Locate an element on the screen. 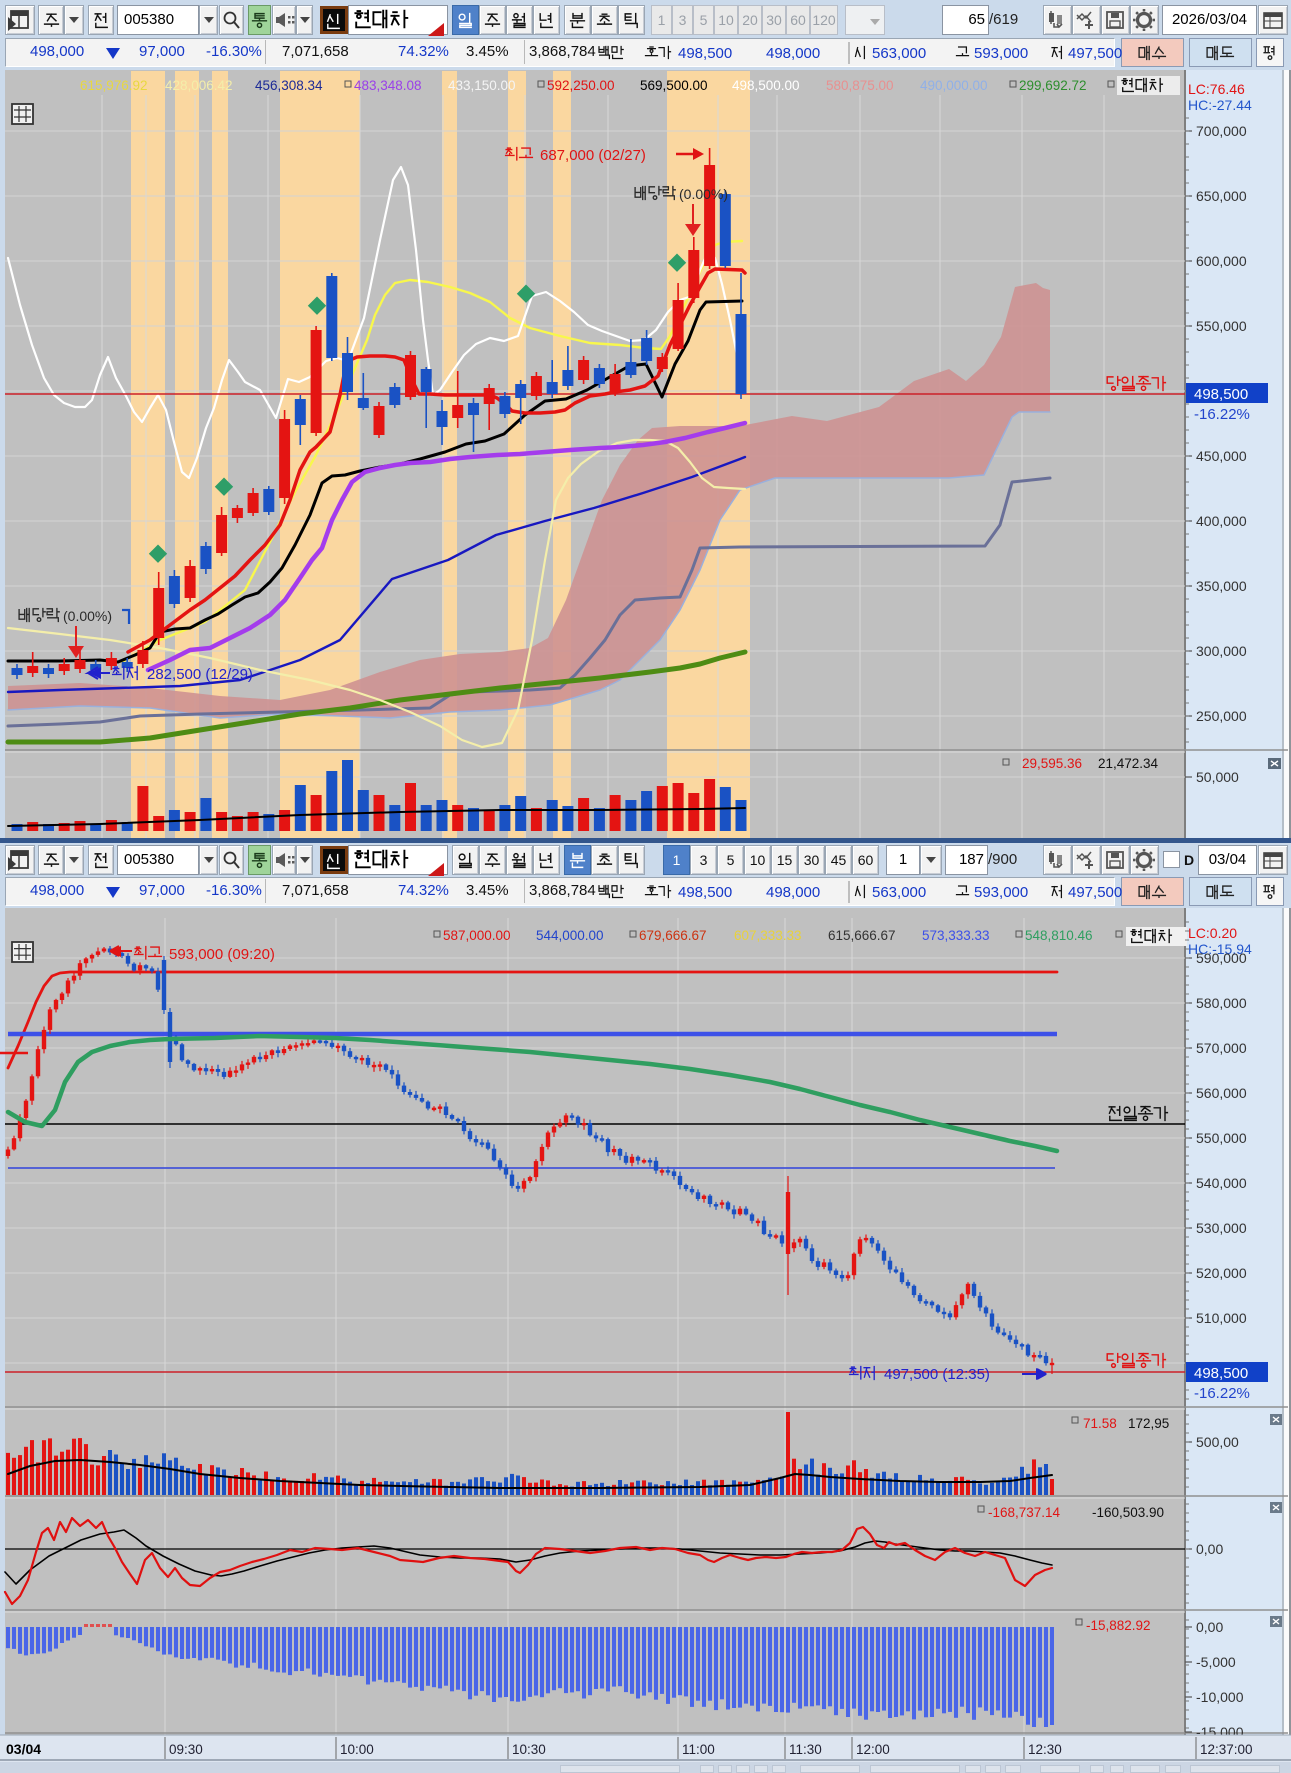  svg-text: 10:00 is located at coordinates (357, 1749).